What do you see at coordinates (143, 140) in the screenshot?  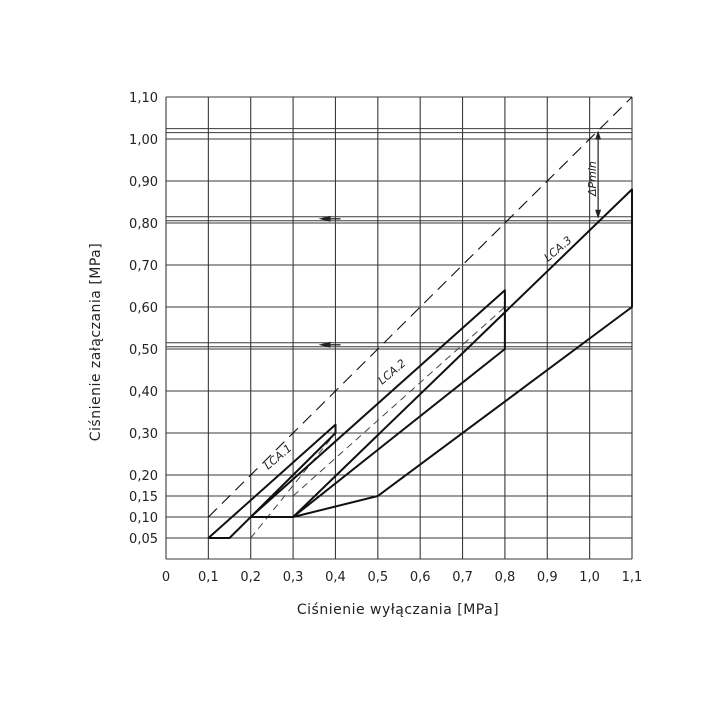 I see `y-tick-label: 1,00` at bounding box center [143, 140].